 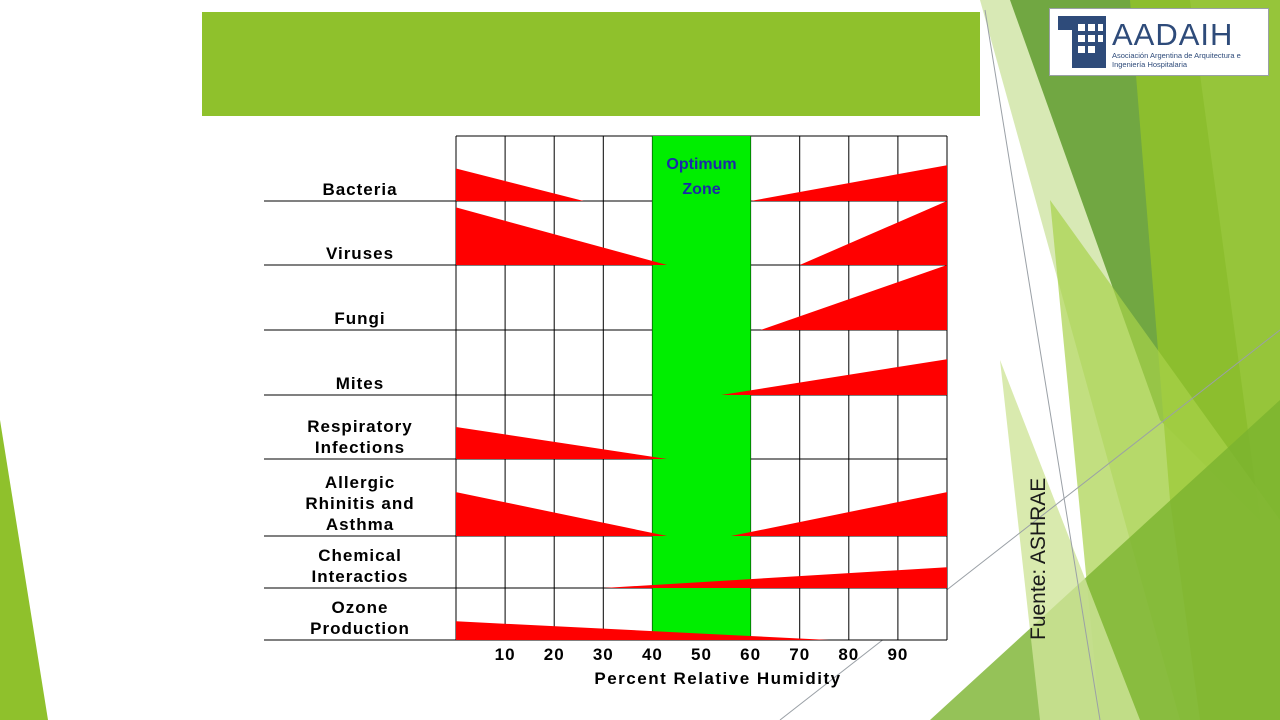 I want to click on optimum-zone-band, so click(x=701, y=388).